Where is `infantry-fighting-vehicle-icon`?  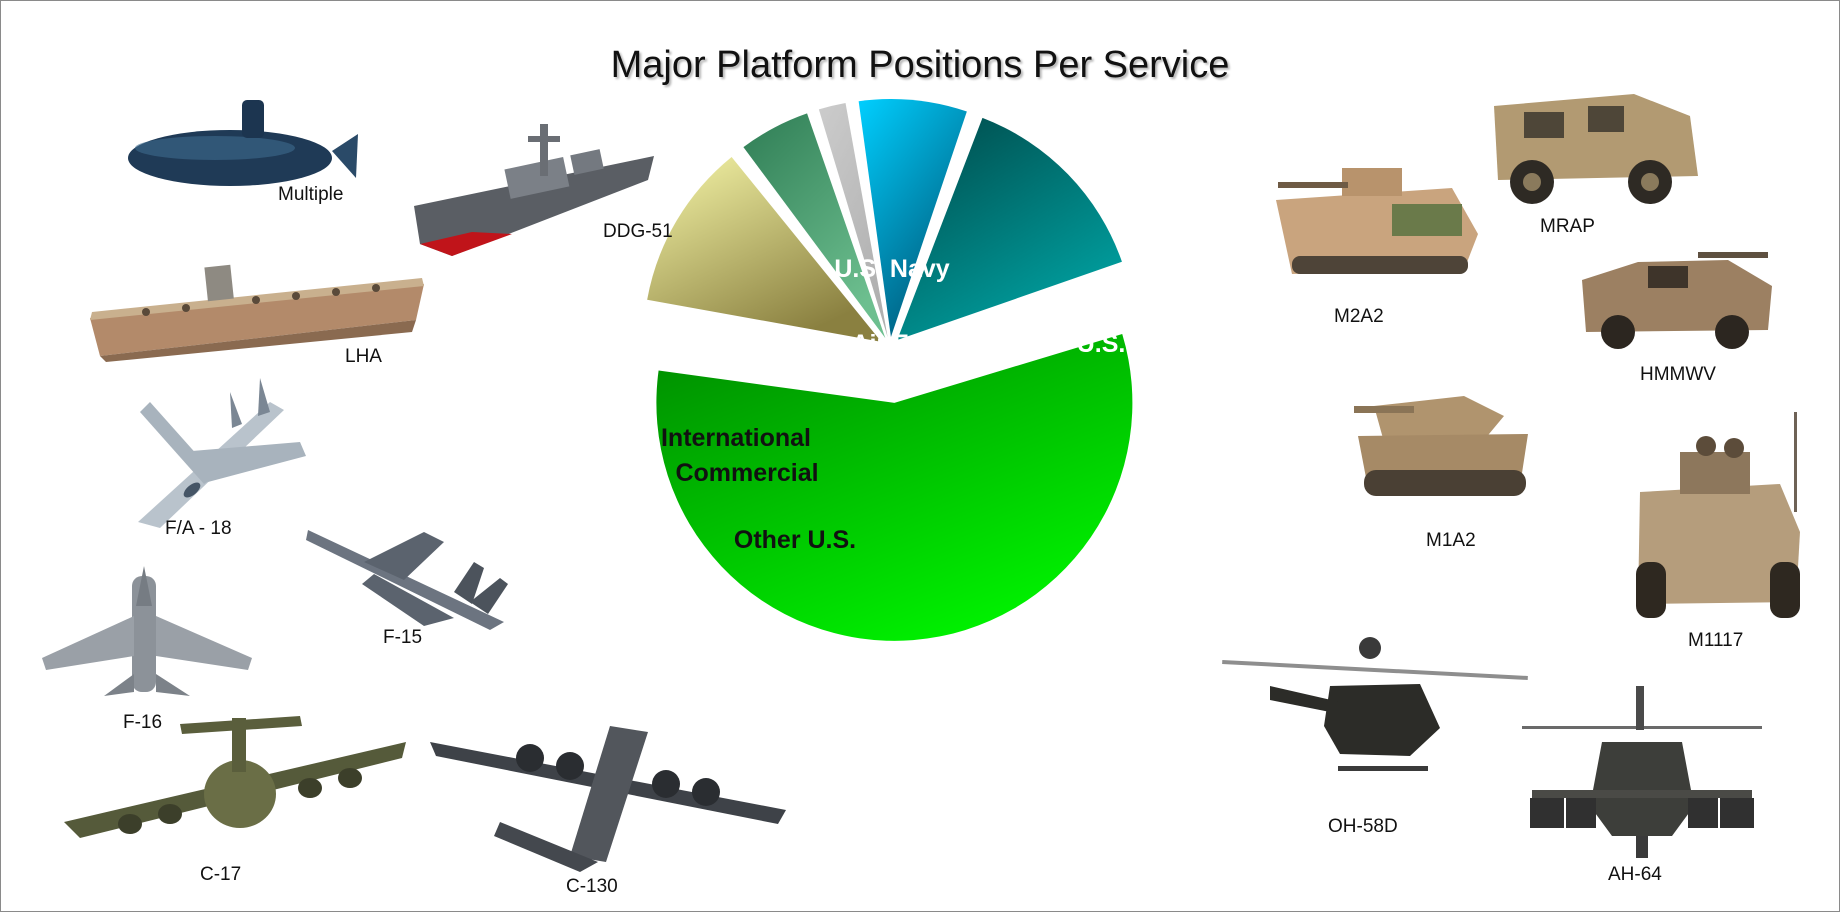 infantry-fighting-vehicle-icon is located at coordinates (1377, 221).